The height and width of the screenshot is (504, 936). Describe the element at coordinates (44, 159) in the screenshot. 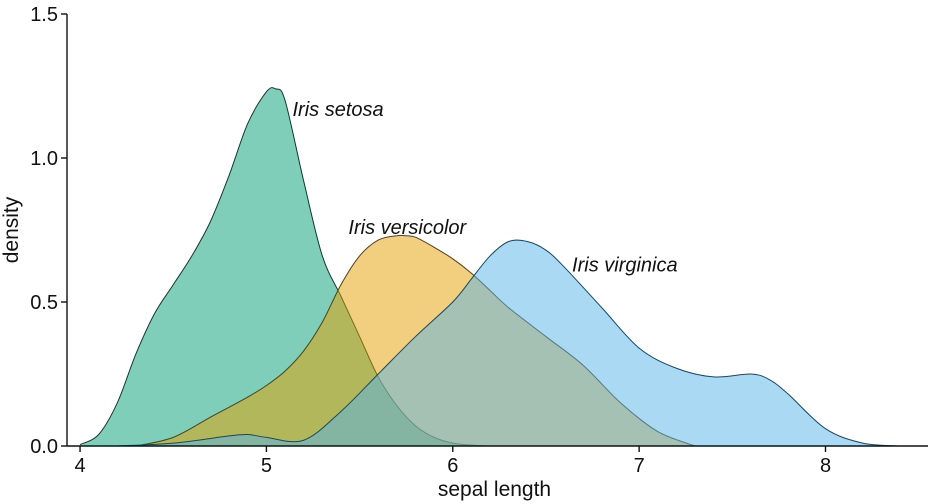

I see `y-tick-label: 1.0` at that location.